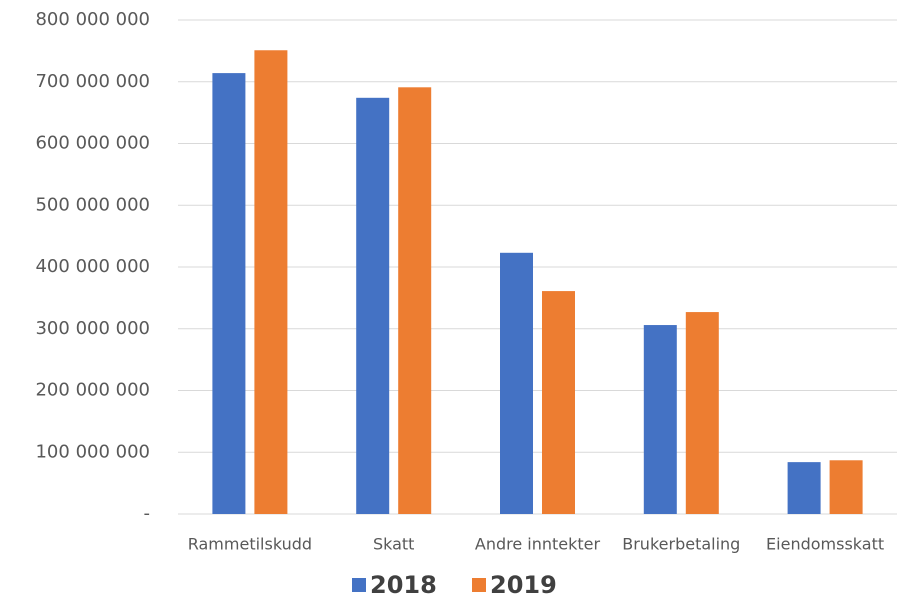 The image size is (897, 601). What do you see at coordinates (394, 544) in the screenshot?
I see `x-tick-label: Skatt` at bounding box center [394, 544].